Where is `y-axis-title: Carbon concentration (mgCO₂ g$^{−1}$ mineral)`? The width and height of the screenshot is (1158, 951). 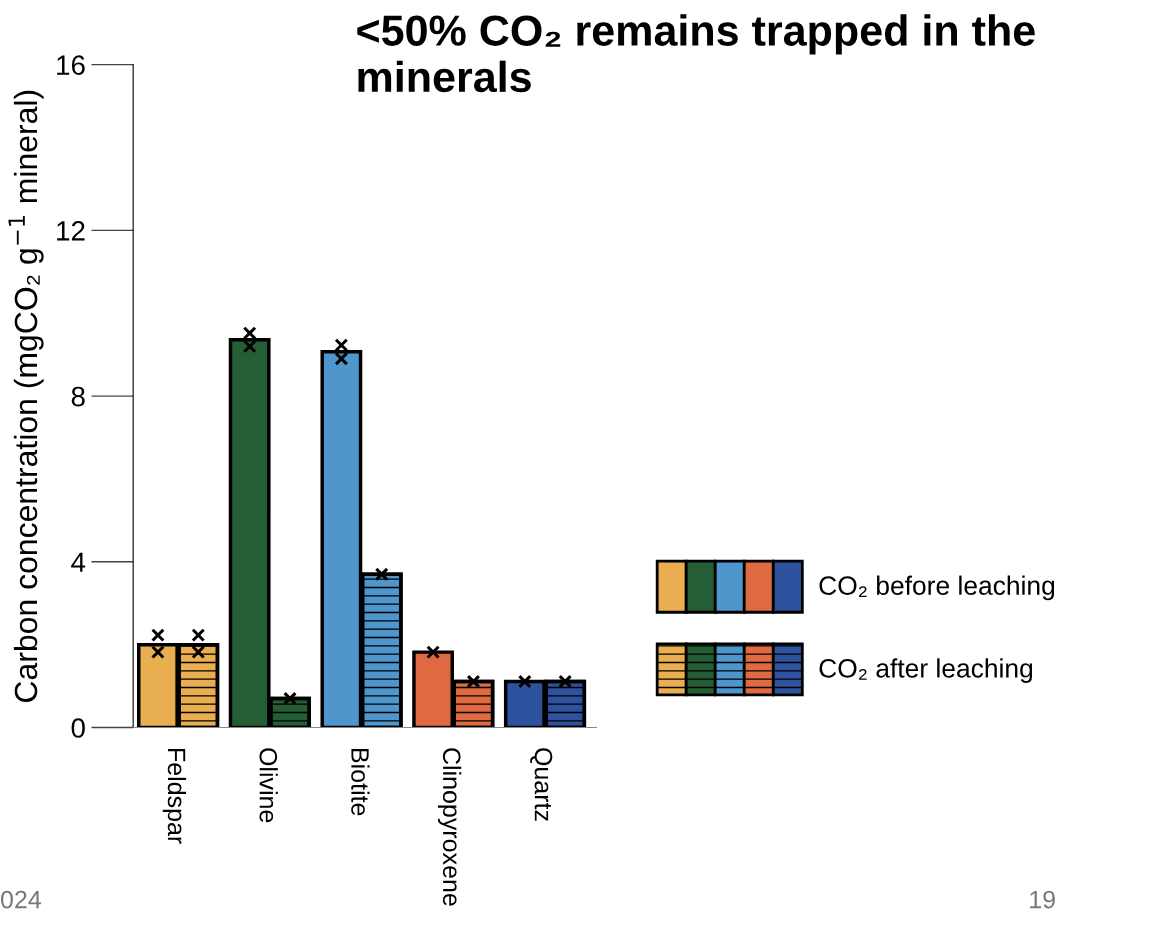
y-axis-title: Carbon concentration (mgCO₂ g$^{−1}$ mineral) is located at coordinates (26, 396).